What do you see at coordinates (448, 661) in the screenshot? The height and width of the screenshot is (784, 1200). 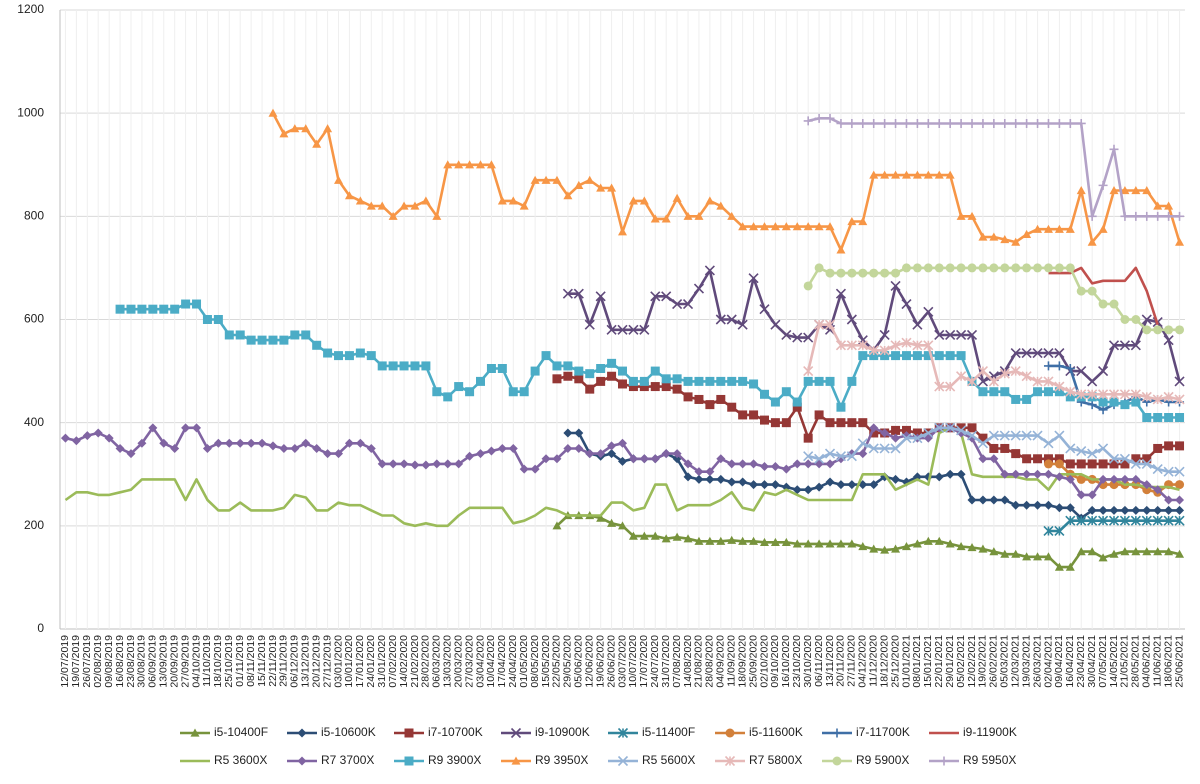 I see `x-tick-label: 13/03/2020` at bounding box center [448, 661].